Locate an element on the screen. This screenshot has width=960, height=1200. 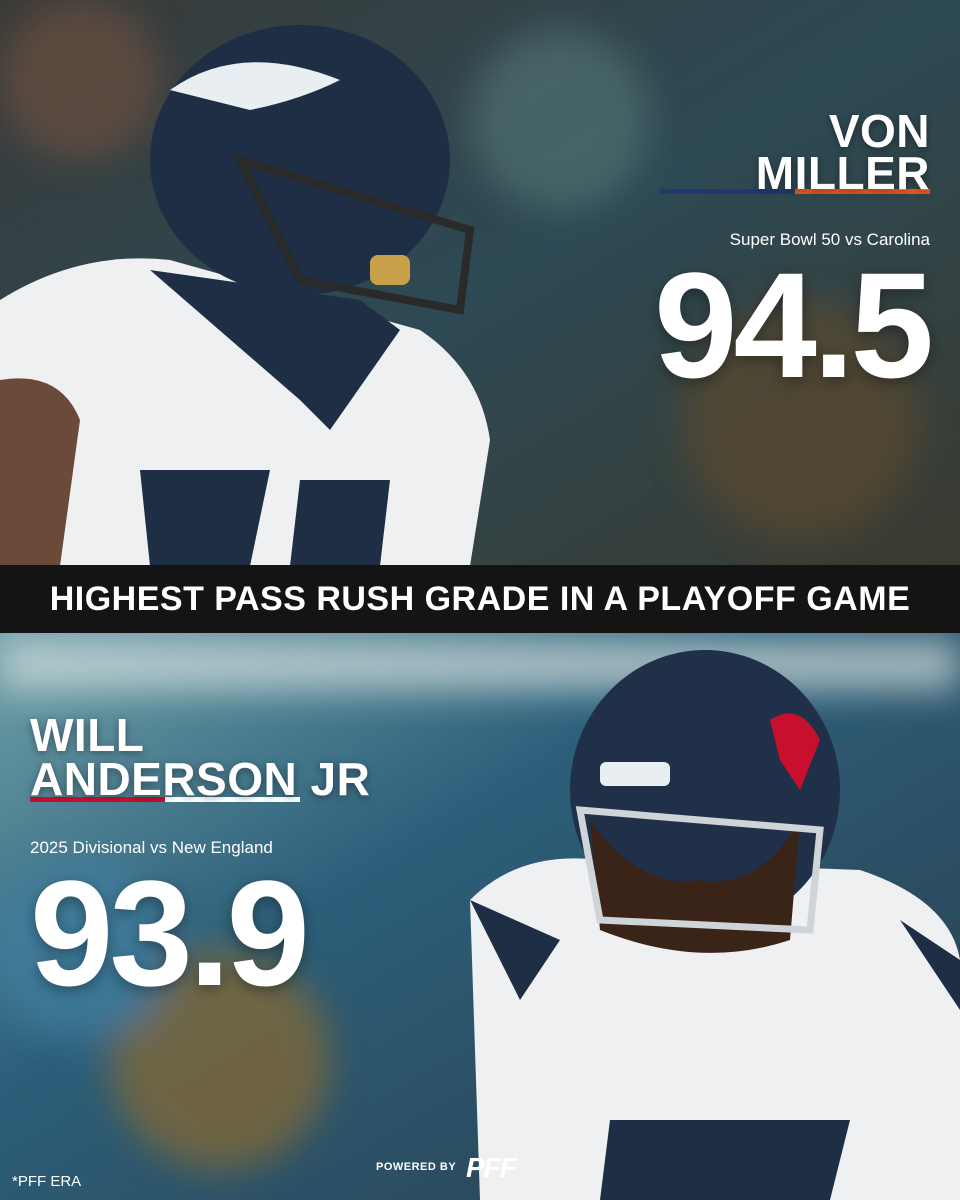
powered-by: POWERED BY is located at coordinates (416, 1167).